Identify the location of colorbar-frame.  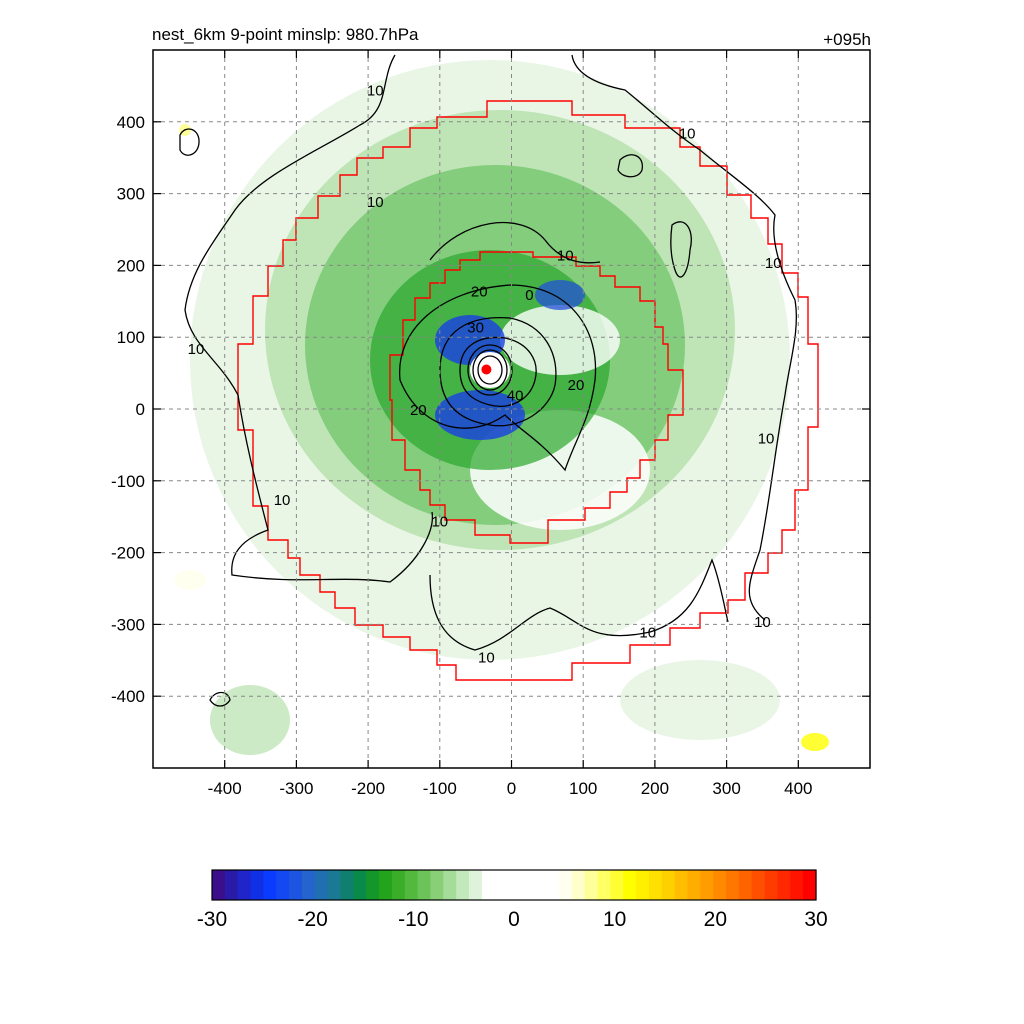
(514, 885).